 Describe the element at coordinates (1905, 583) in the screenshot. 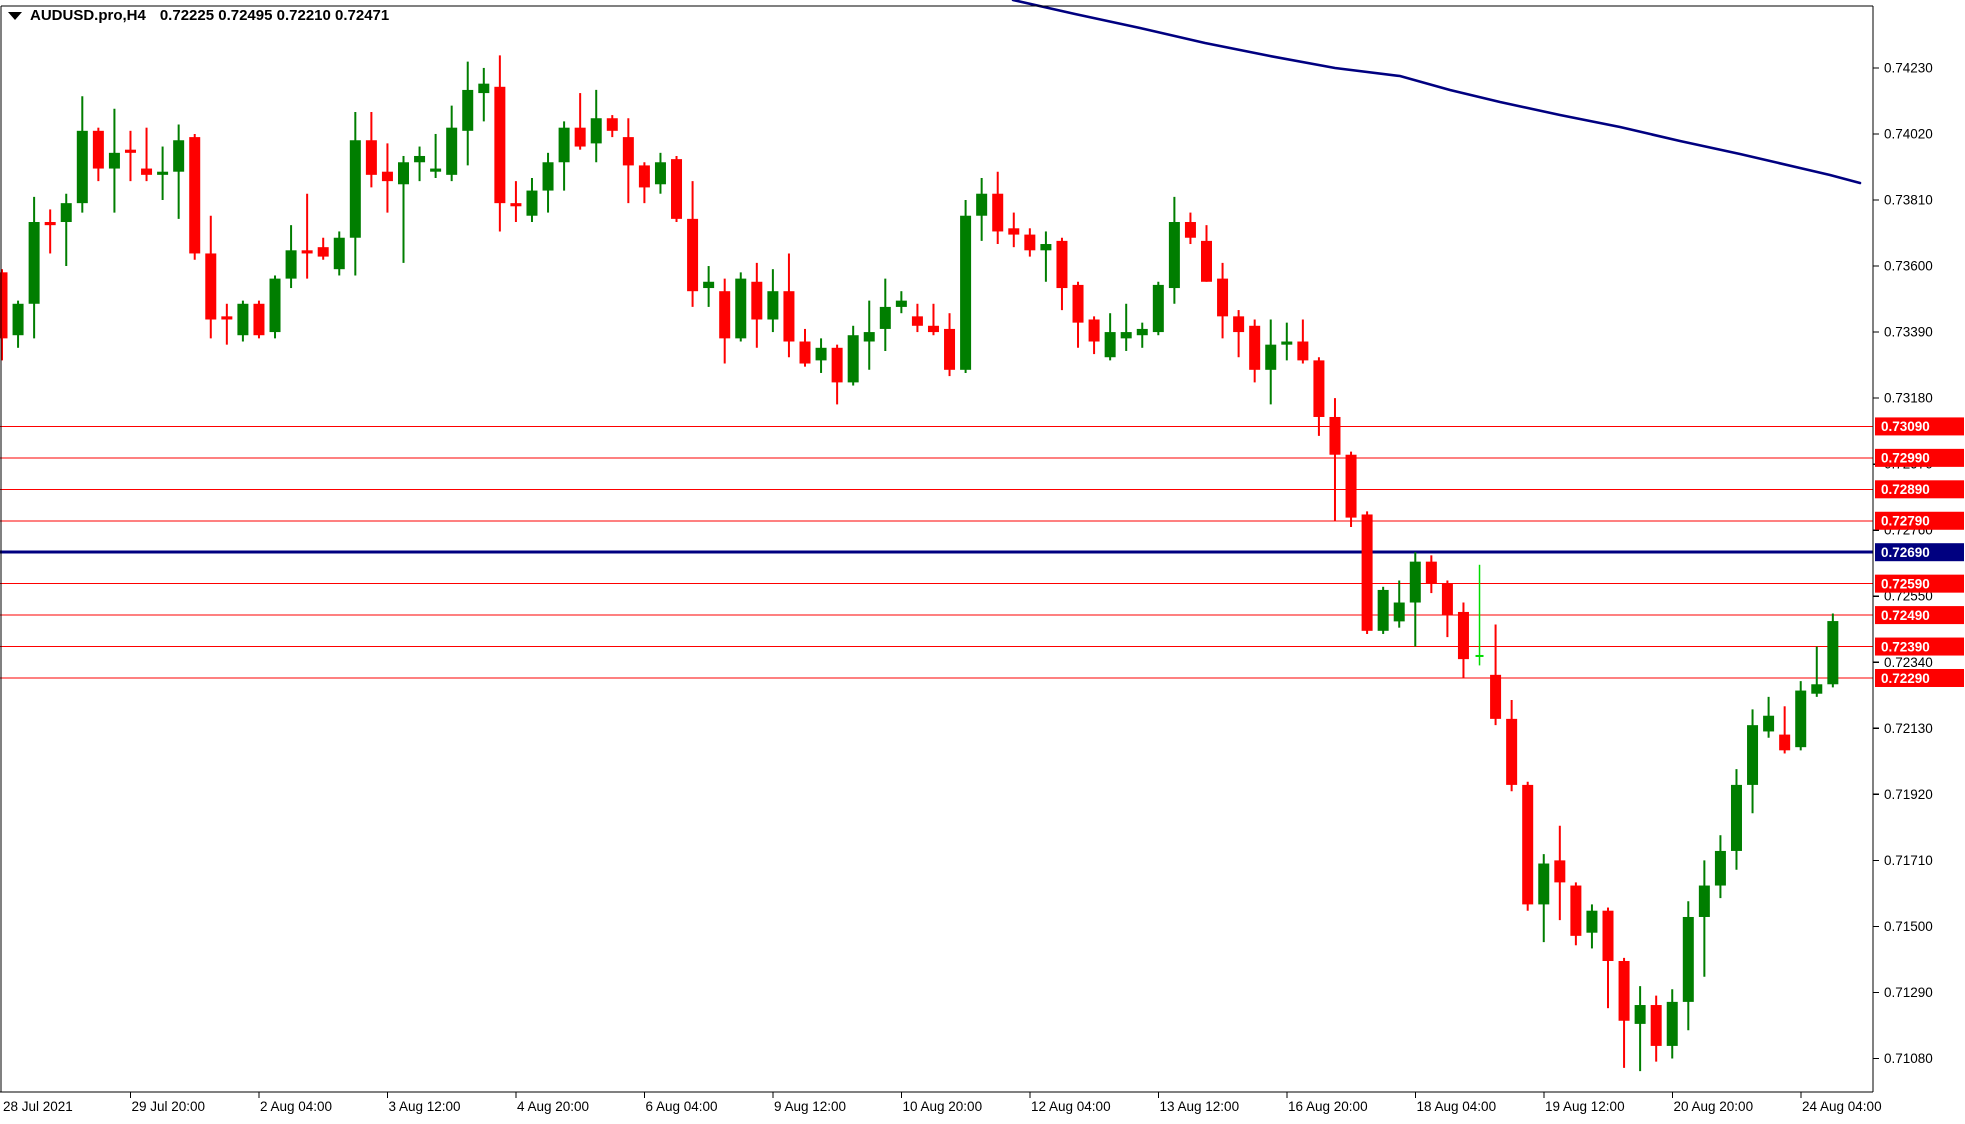

I see `price-level-tag-text: 0.72590` at that location.